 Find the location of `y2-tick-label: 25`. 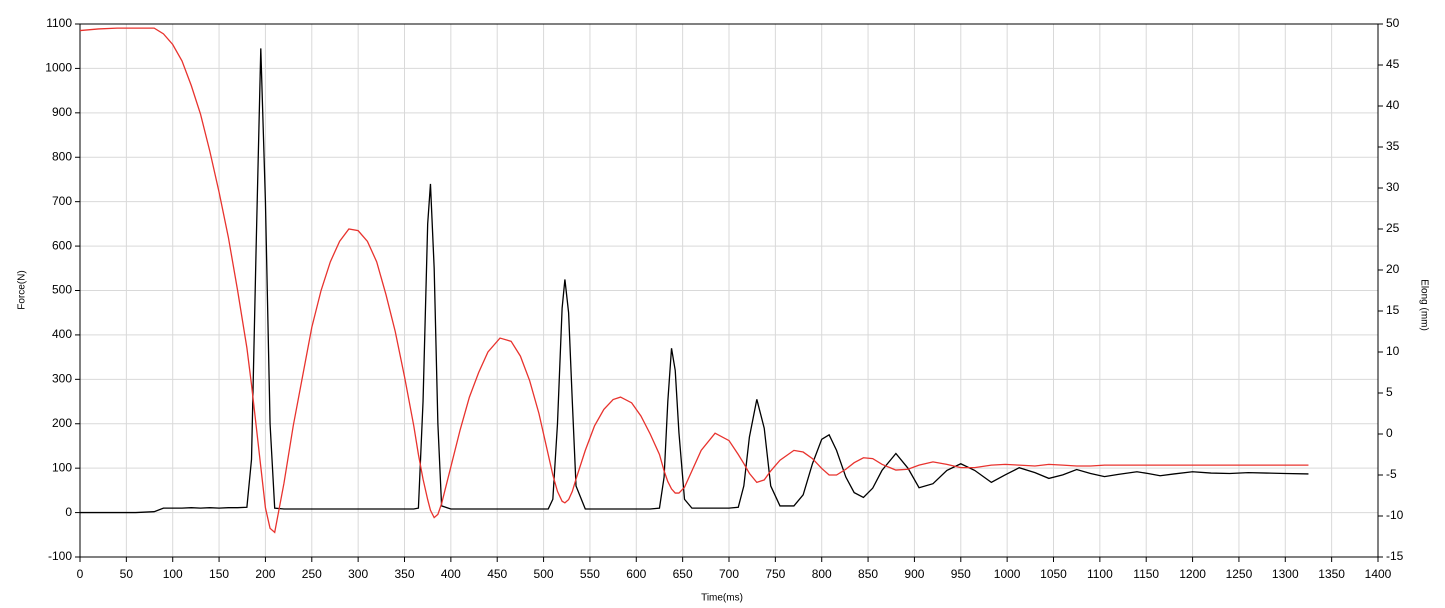

y2-tick-label: 25 is located at coordinates (1393, 228).